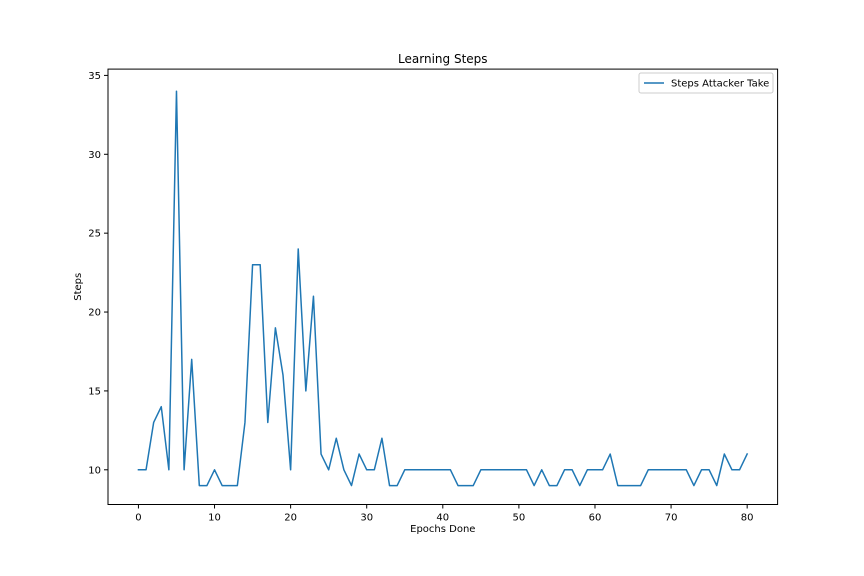 The width and height of the screenshot is (864, 576). What do you see at coordinates (94, 76) in the screenshot?
I see `y-tick-label-35: 35` at bounding box center [94, 76].